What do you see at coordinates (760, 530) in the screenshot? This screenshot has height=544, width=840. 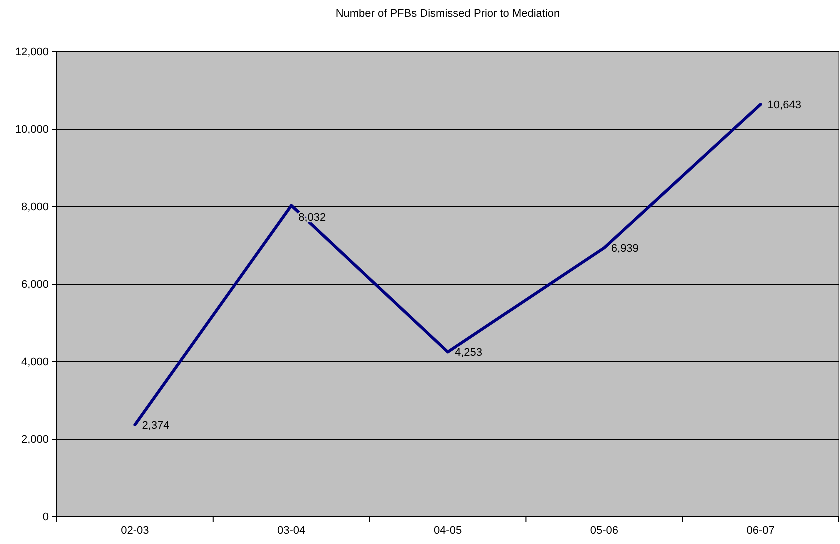 I see `x-tick-label: 06-07` at bounding box center [760, 530].